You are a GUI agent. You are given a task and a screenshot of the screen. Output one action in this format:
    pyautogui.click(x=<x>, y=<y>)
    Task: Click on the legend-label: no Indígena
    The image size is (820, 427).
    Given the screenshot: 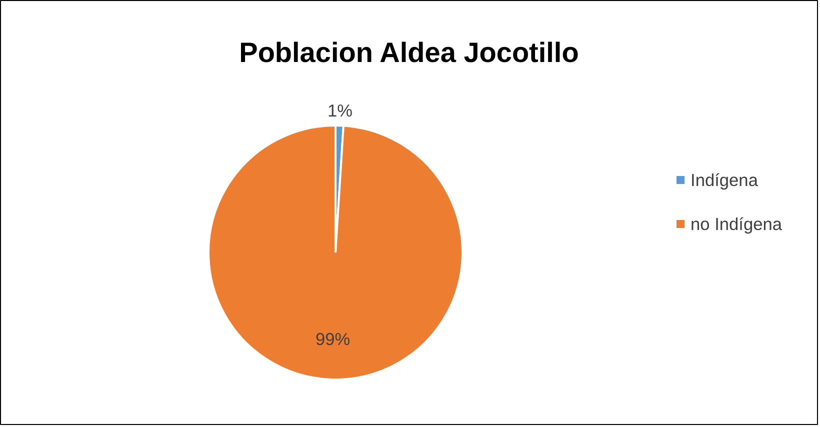 What is the action you would take?
    pyautogui.click(x=736, y=224)
    